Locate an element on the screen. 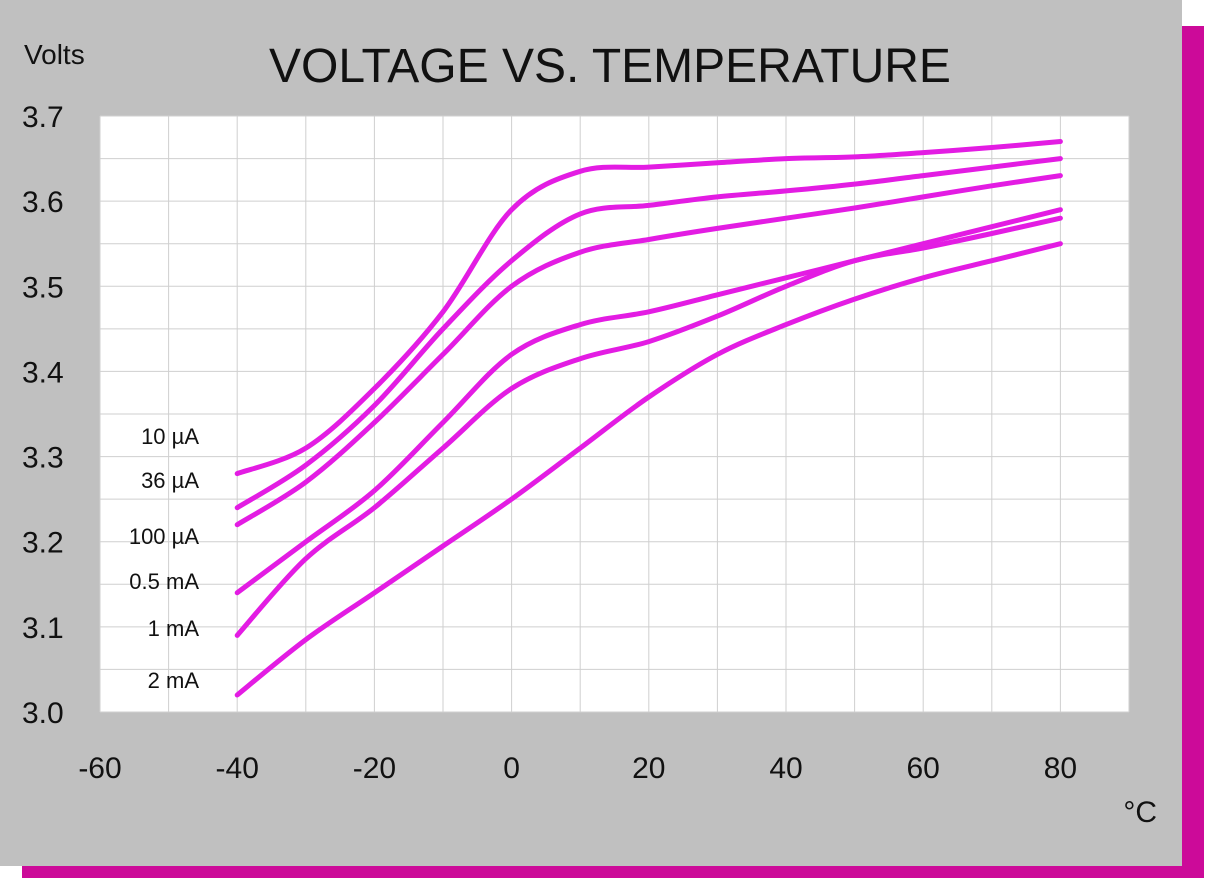 The height and width of the screenshot is (880, 1209). series-labels: 10 µA 36 µA 100 µA 0.5 mA 1 mA 2 mA is located at coordinates (164, 558).